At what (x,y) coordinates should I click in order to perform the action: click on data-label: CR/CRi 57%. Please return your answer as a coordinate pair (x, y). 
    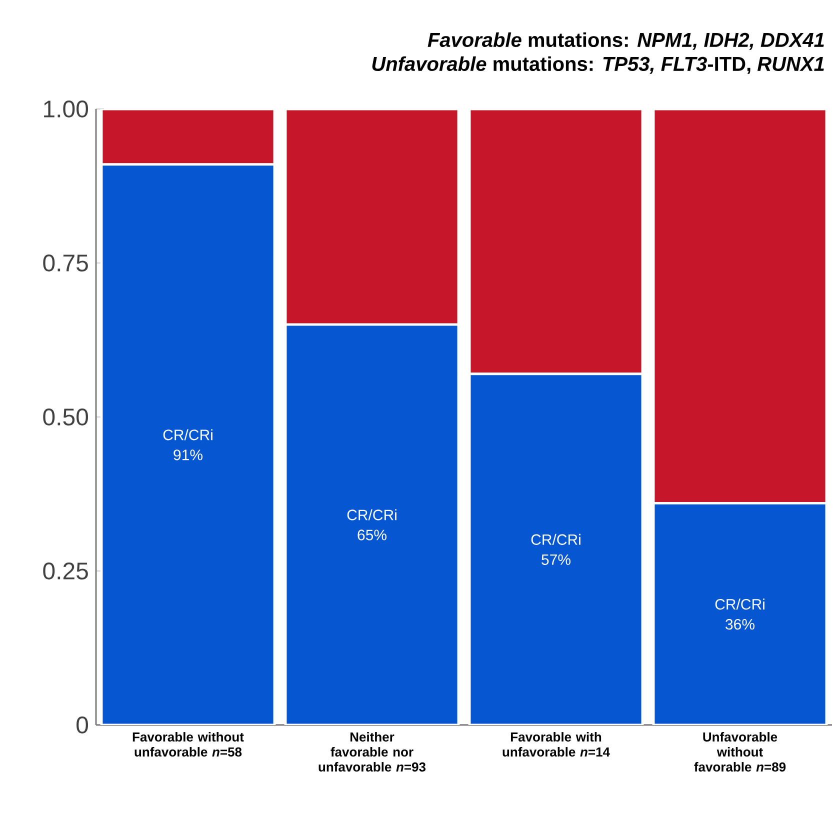
    Looking at the image, I should click on (555, 549).